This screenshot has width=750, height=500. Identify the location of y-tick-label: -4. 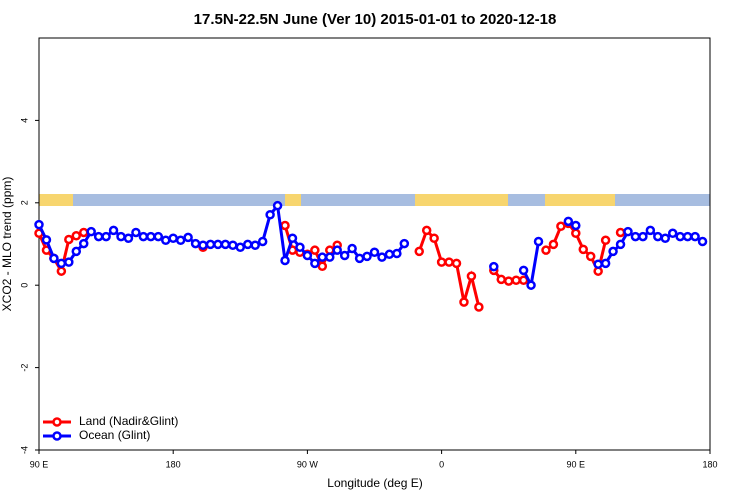
(24, 450).